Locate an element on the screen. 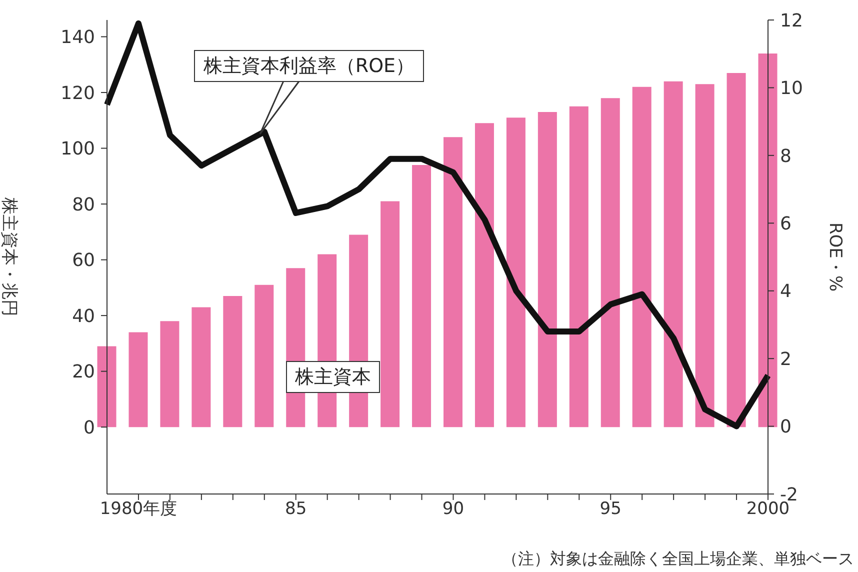 Image resolution: width=858 pixels, height=572 pixels. y2-tick-label: 4 is located at coordinates (786, 291).